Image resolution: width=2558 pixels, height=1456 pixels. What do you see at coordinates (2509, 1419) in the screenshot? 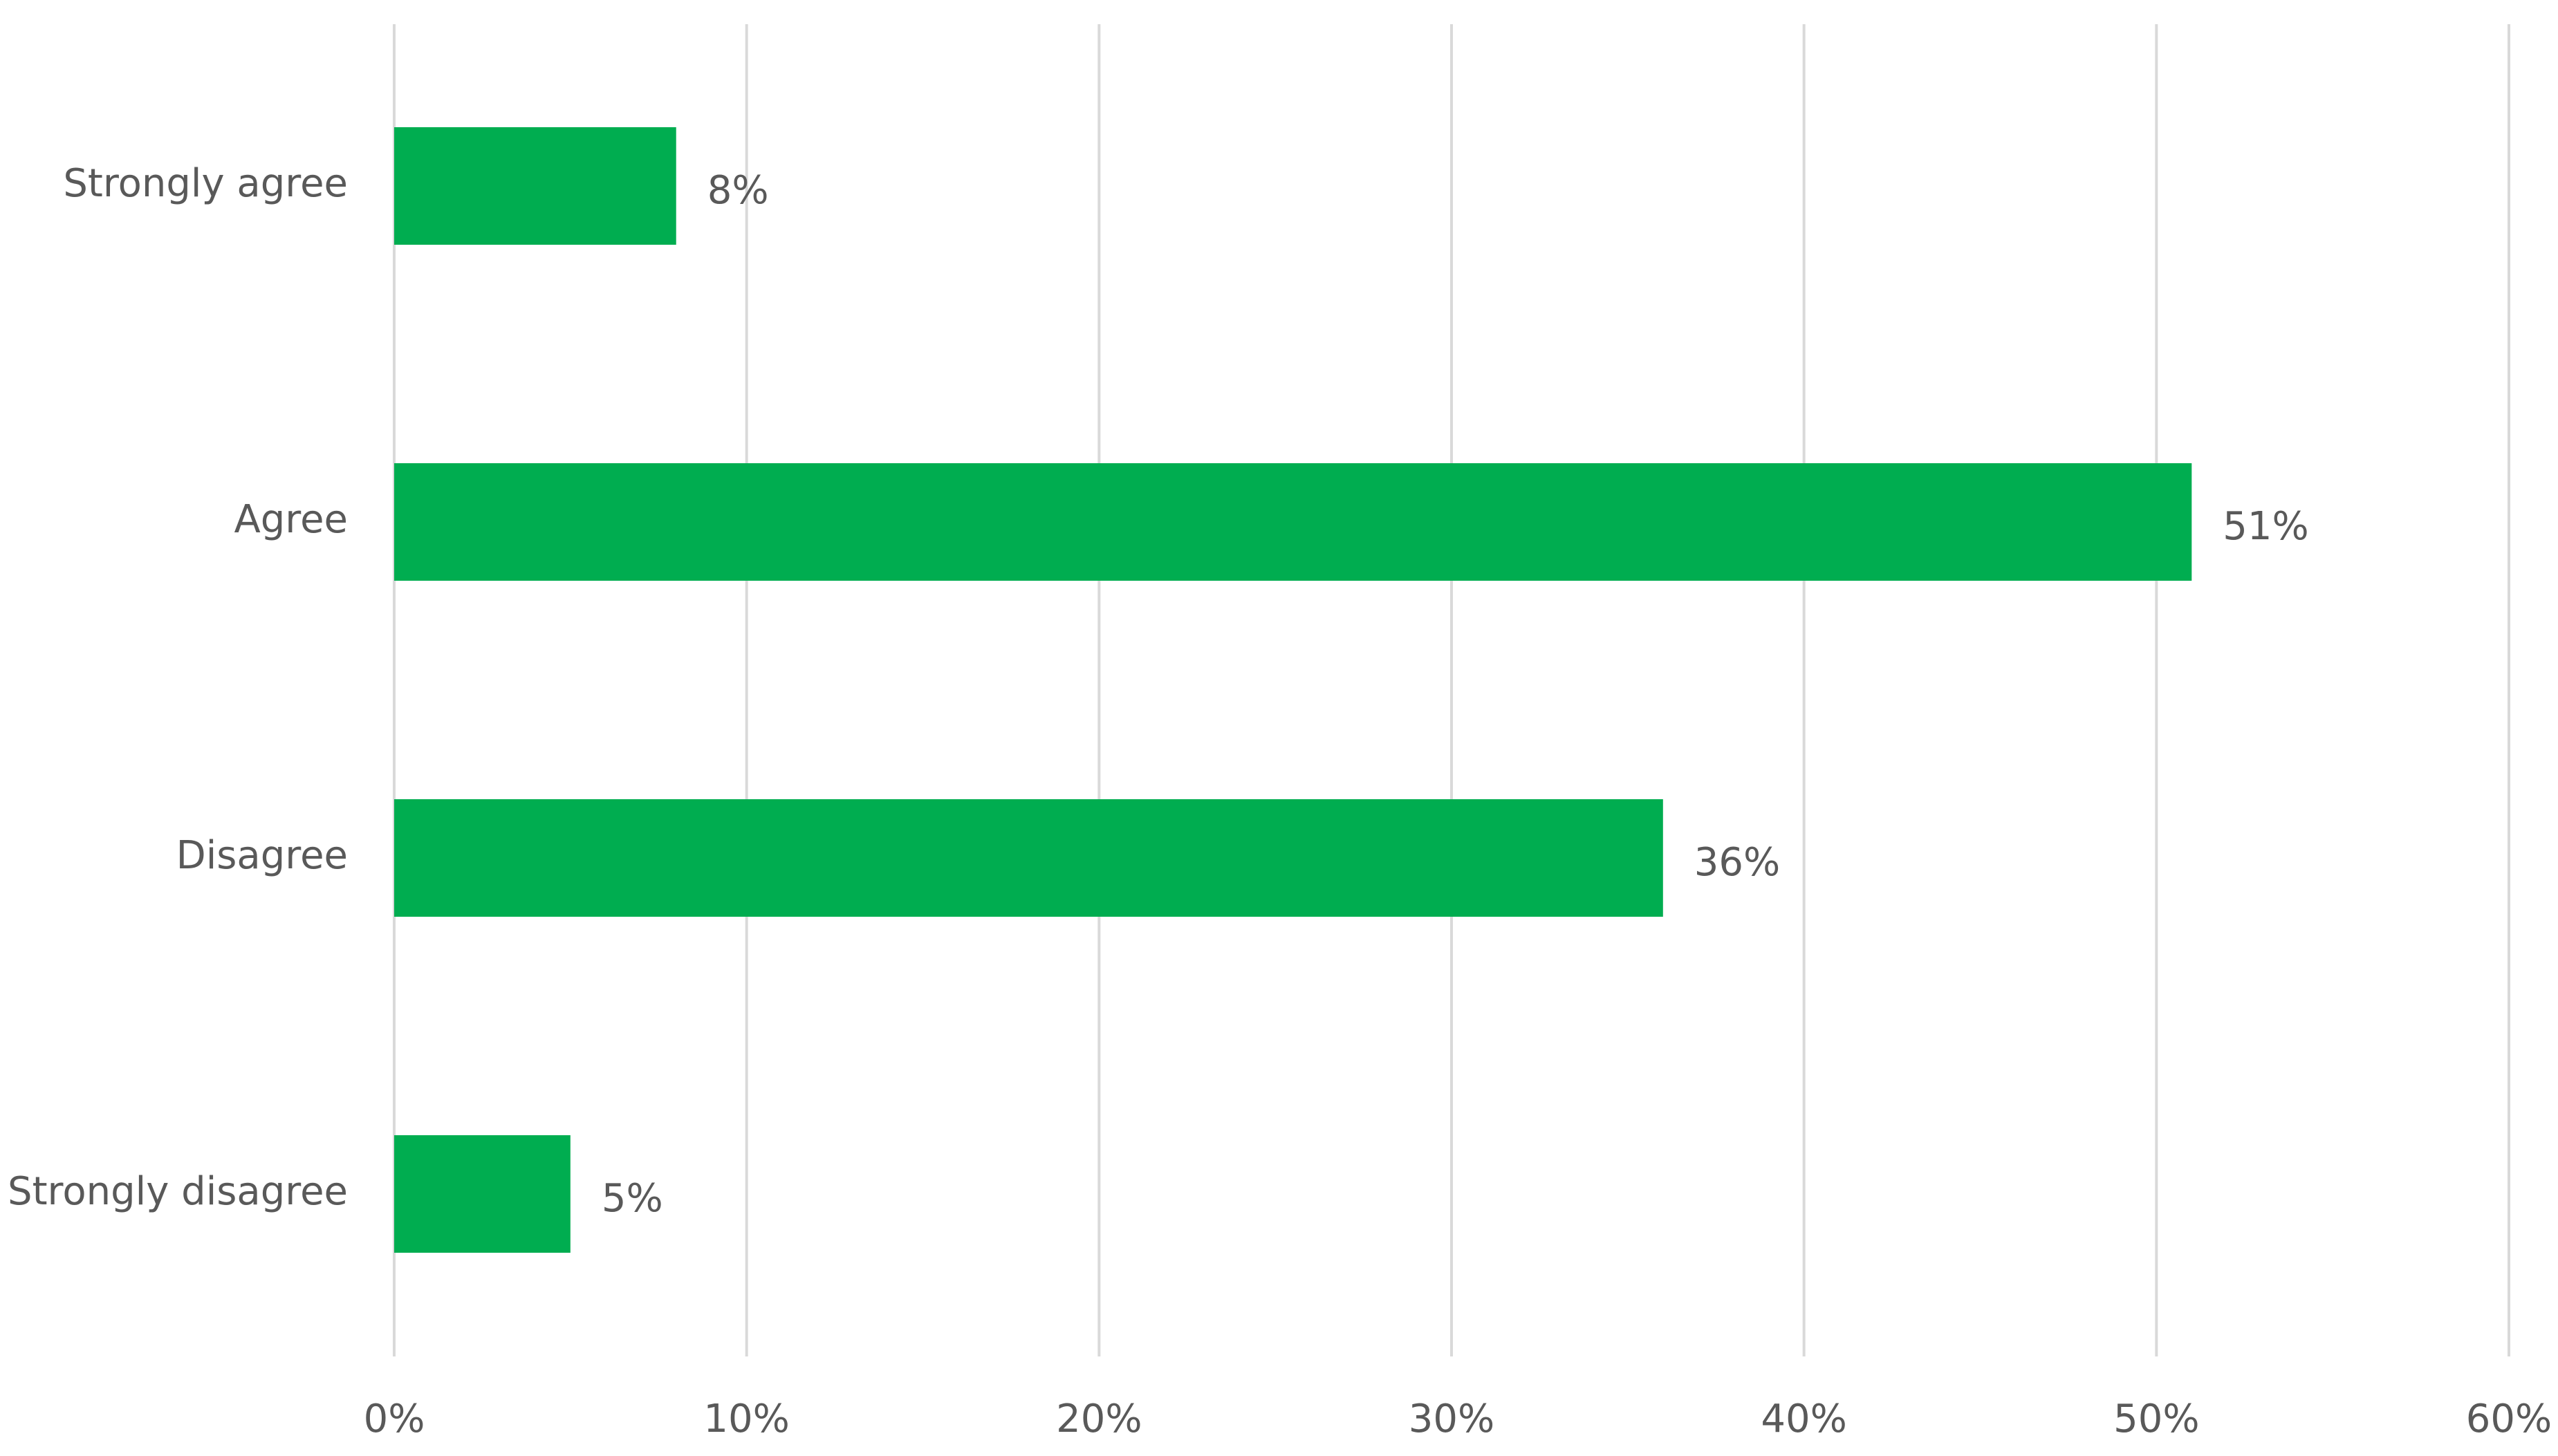
I see `x-tick-label: 60%` at bounding box center [2509, 1419].